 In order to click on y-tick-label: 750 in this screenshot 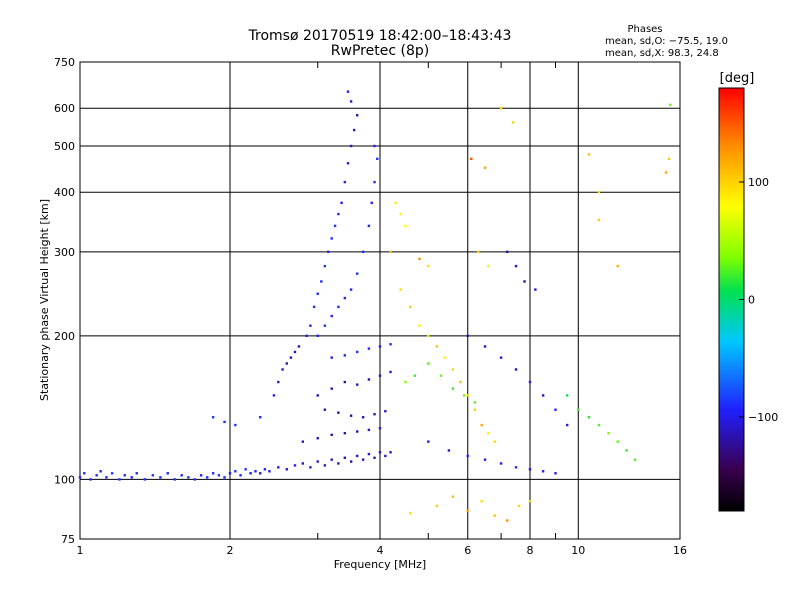, I will do `click(64, 62)`.